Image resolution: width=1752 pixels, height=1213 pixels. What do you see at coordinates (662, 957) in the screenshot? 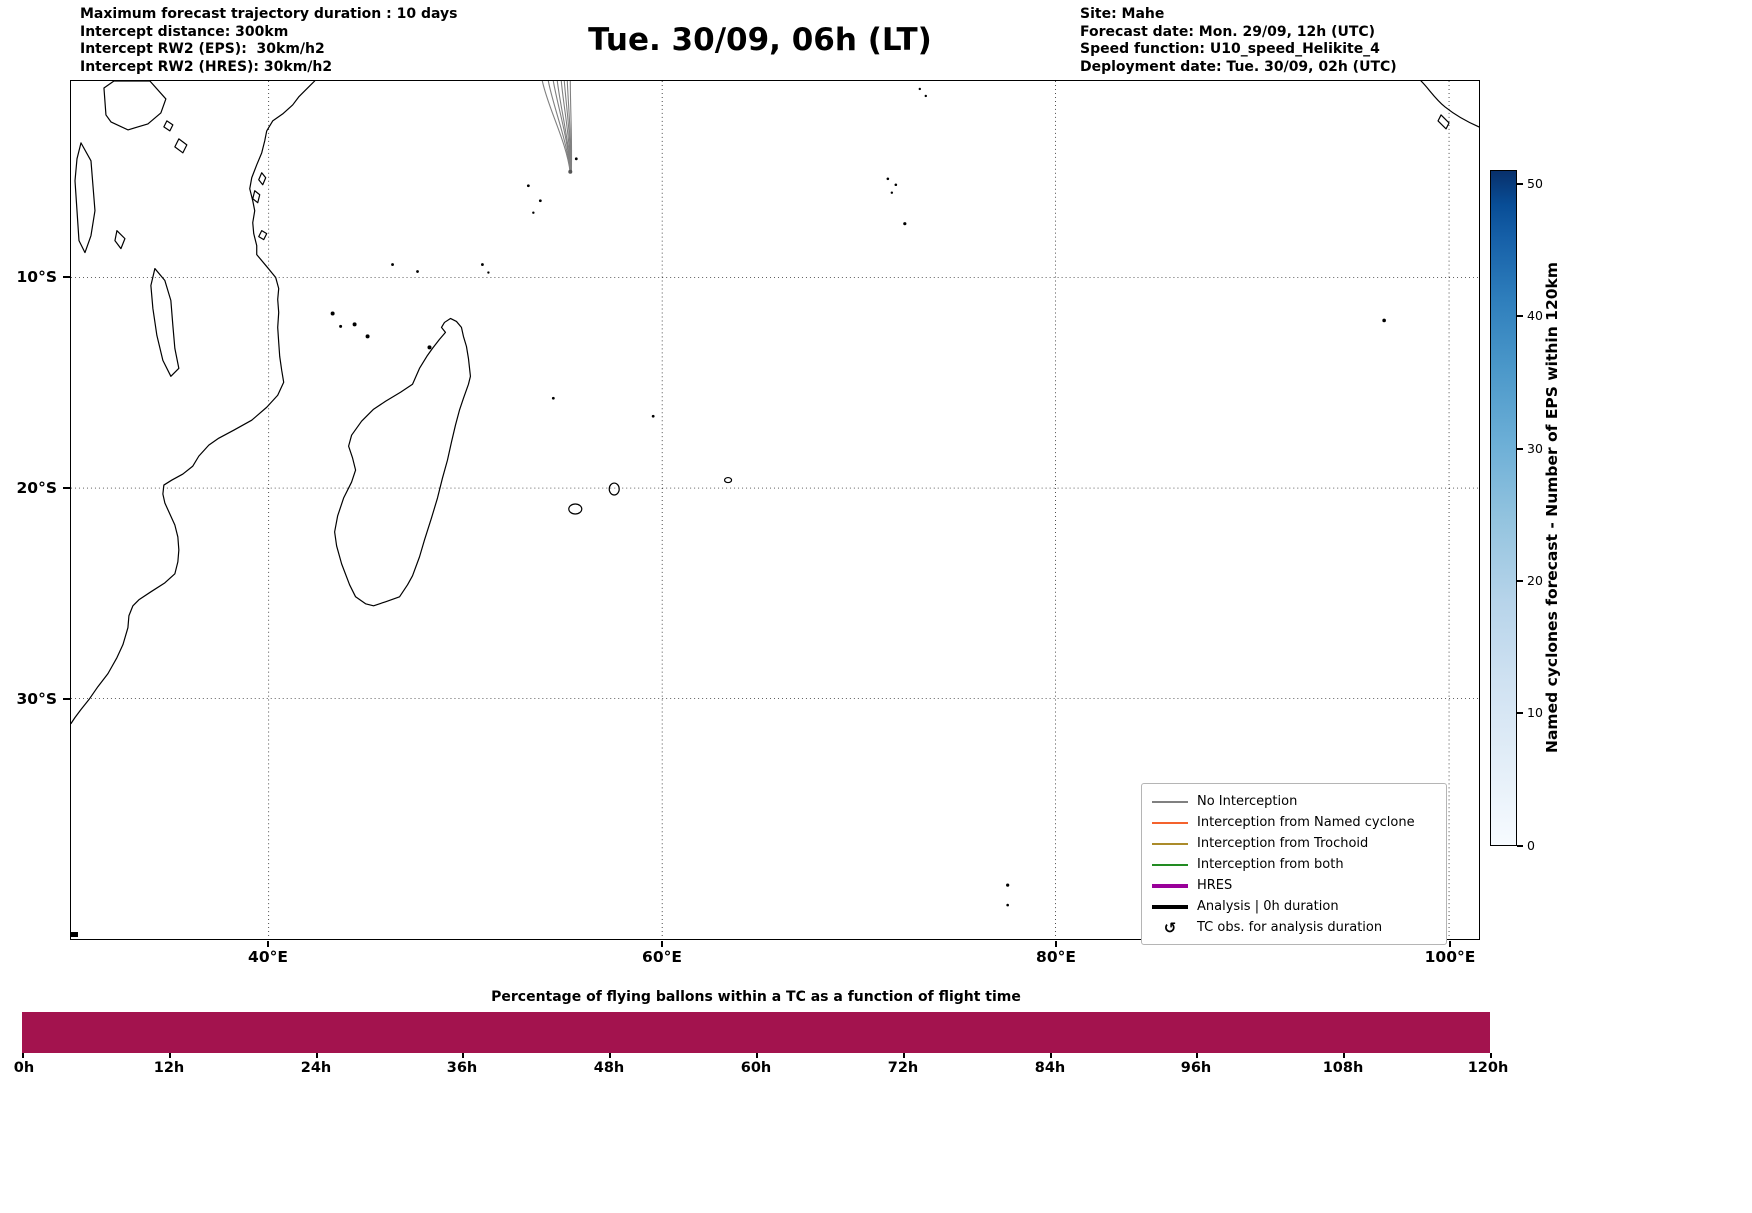
I see `lon-tick-label-60e: 60°E` at bounding box center [662, 957].